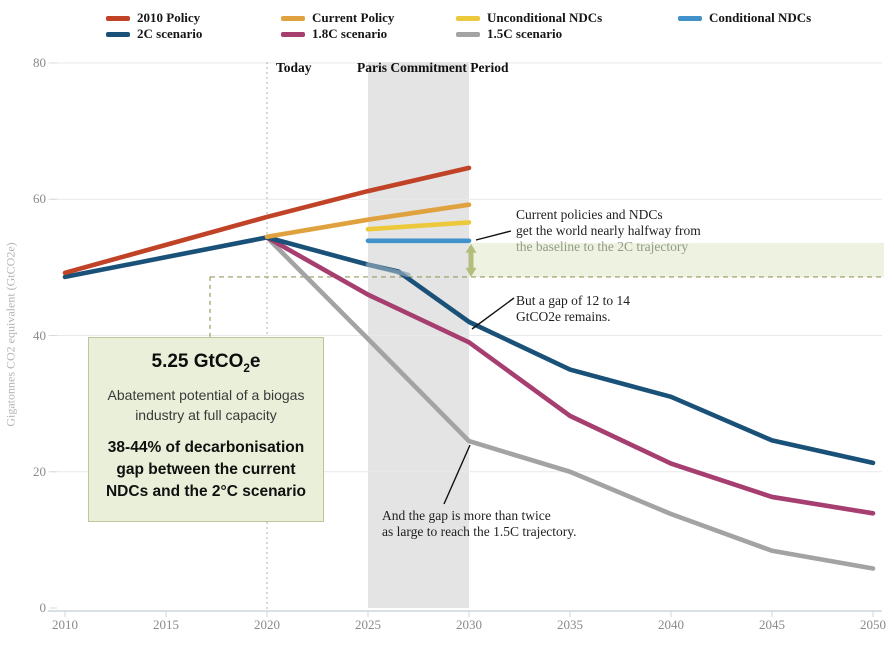  What do you see at coordinates (471, 272) in the screenshot?
I see `gap-arrow-head-down` at bounding box center [471, 272].